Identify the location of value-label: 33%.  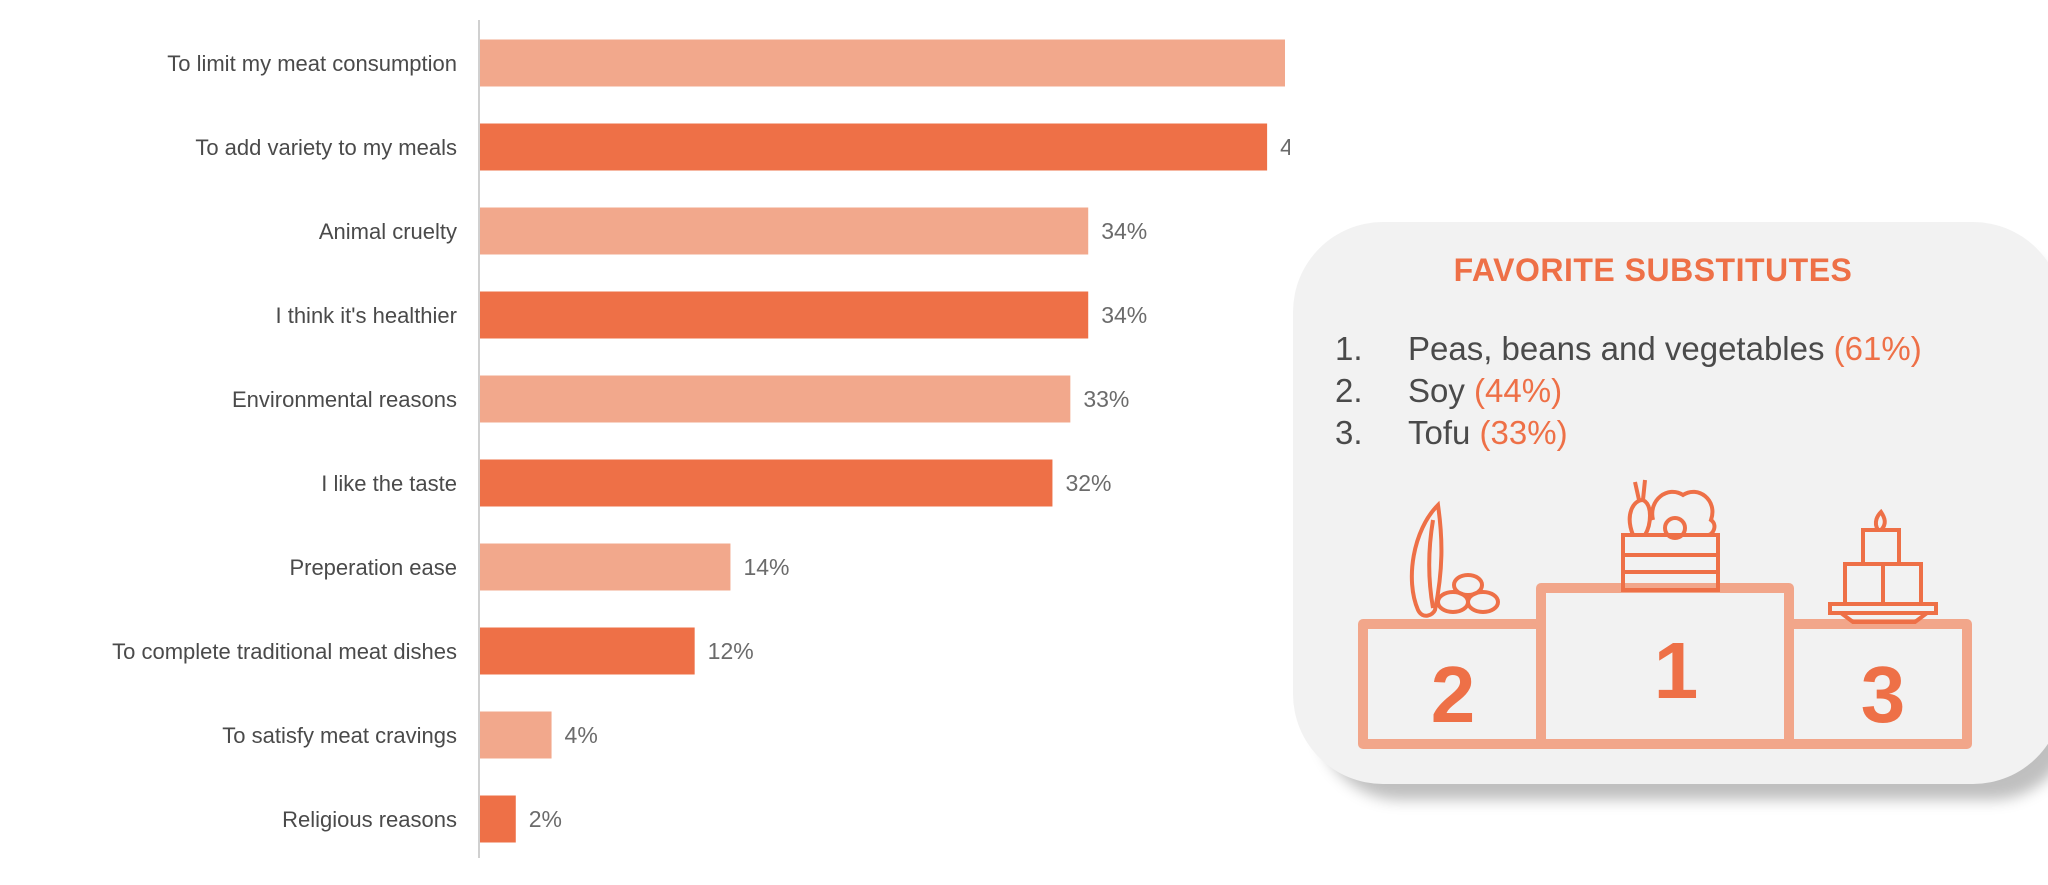
(1106, 399).